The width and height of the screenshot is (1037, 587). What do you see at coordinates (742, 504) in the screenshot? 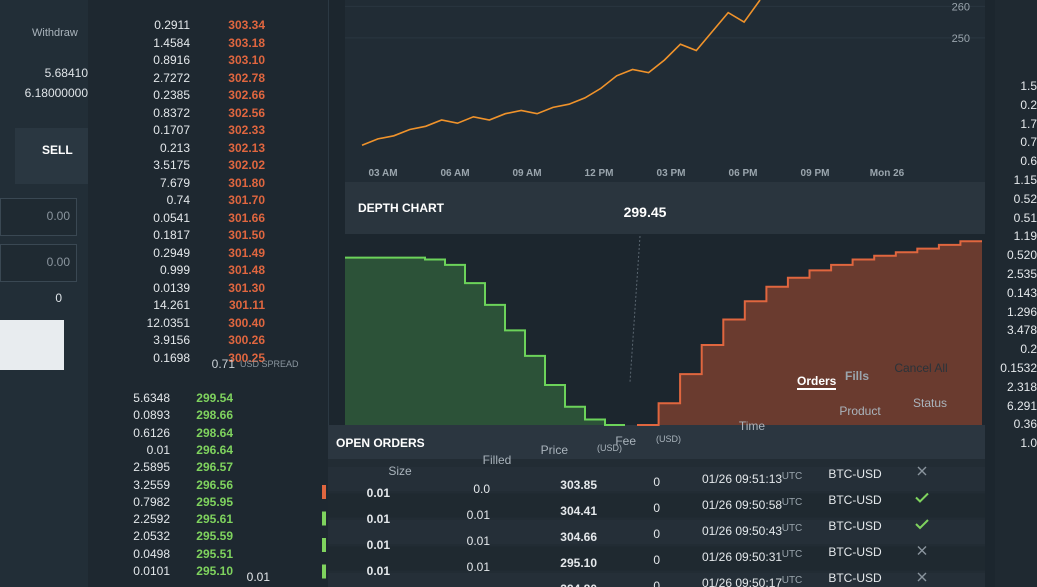
I see `order-time: 01/26 09:50:58` at bounding box center [742, 504].